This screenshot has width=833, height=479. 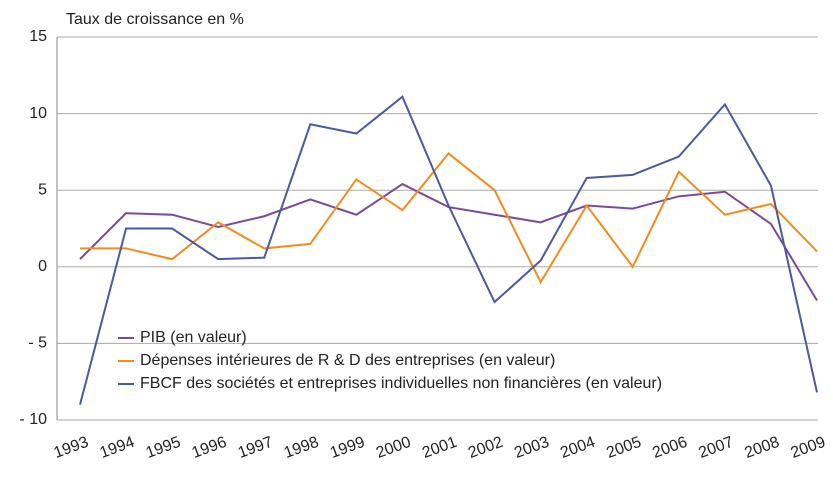 I want to click on y-tick-label: 10, so click(x=38, y=113).